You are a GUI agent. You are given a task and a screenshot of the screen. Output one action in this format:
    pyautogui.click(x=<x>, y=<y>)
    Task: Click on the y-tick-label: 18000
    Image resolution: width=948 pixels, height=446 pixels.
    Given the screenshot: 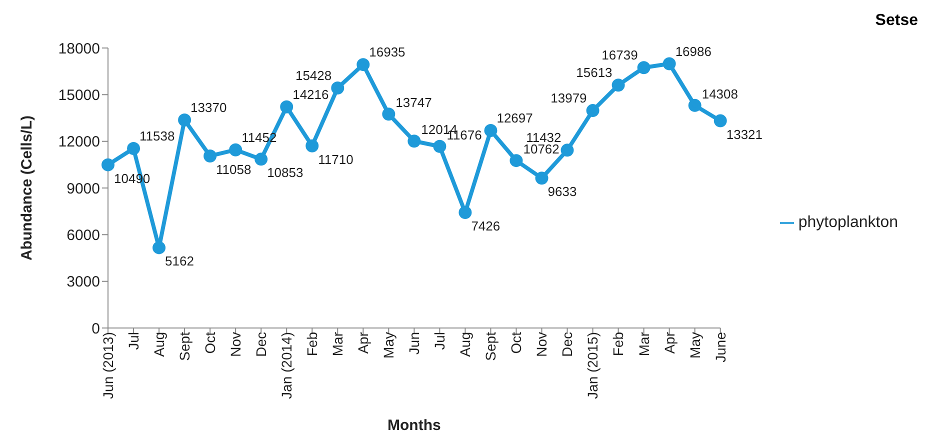 What is the action you would take?
    pyautogui.click(x=79, y=49)
    